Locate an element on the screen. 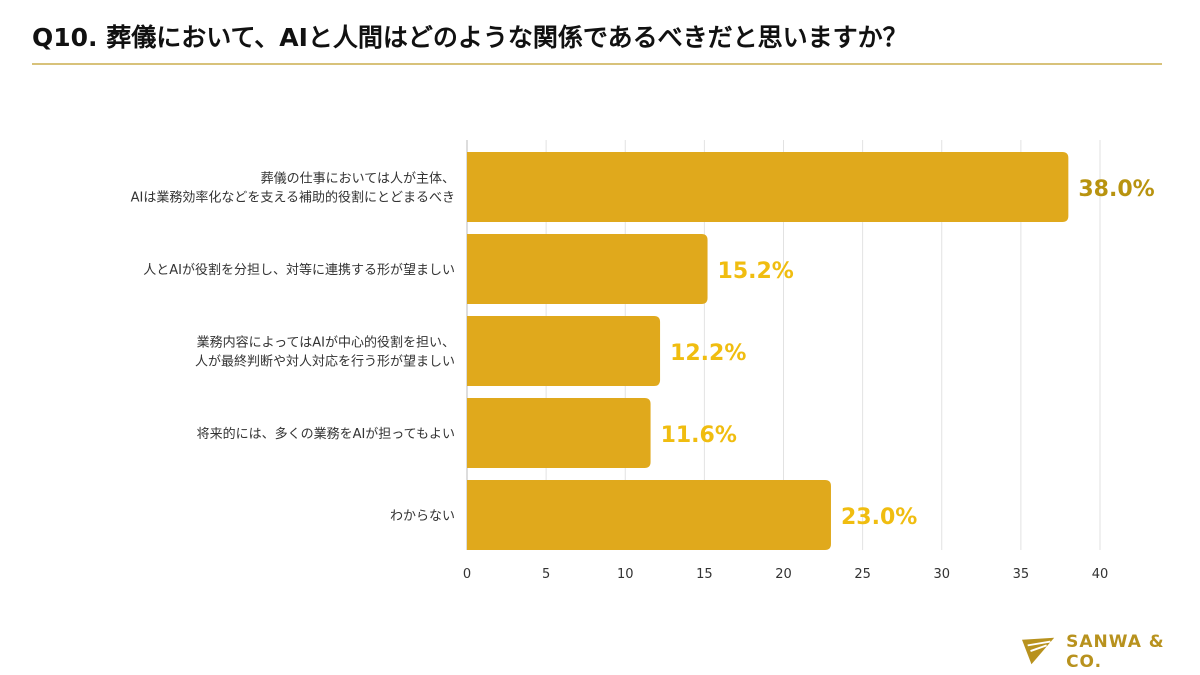 This screenshot has height=675, width=1200. x-tick-label: 0 is located at coordinates (467, 574).